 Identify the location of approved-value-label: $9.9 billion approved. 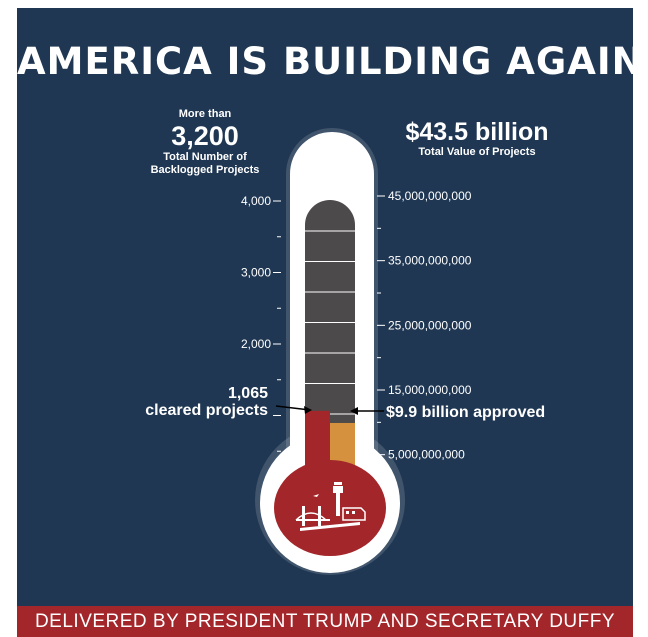
(465, 412).